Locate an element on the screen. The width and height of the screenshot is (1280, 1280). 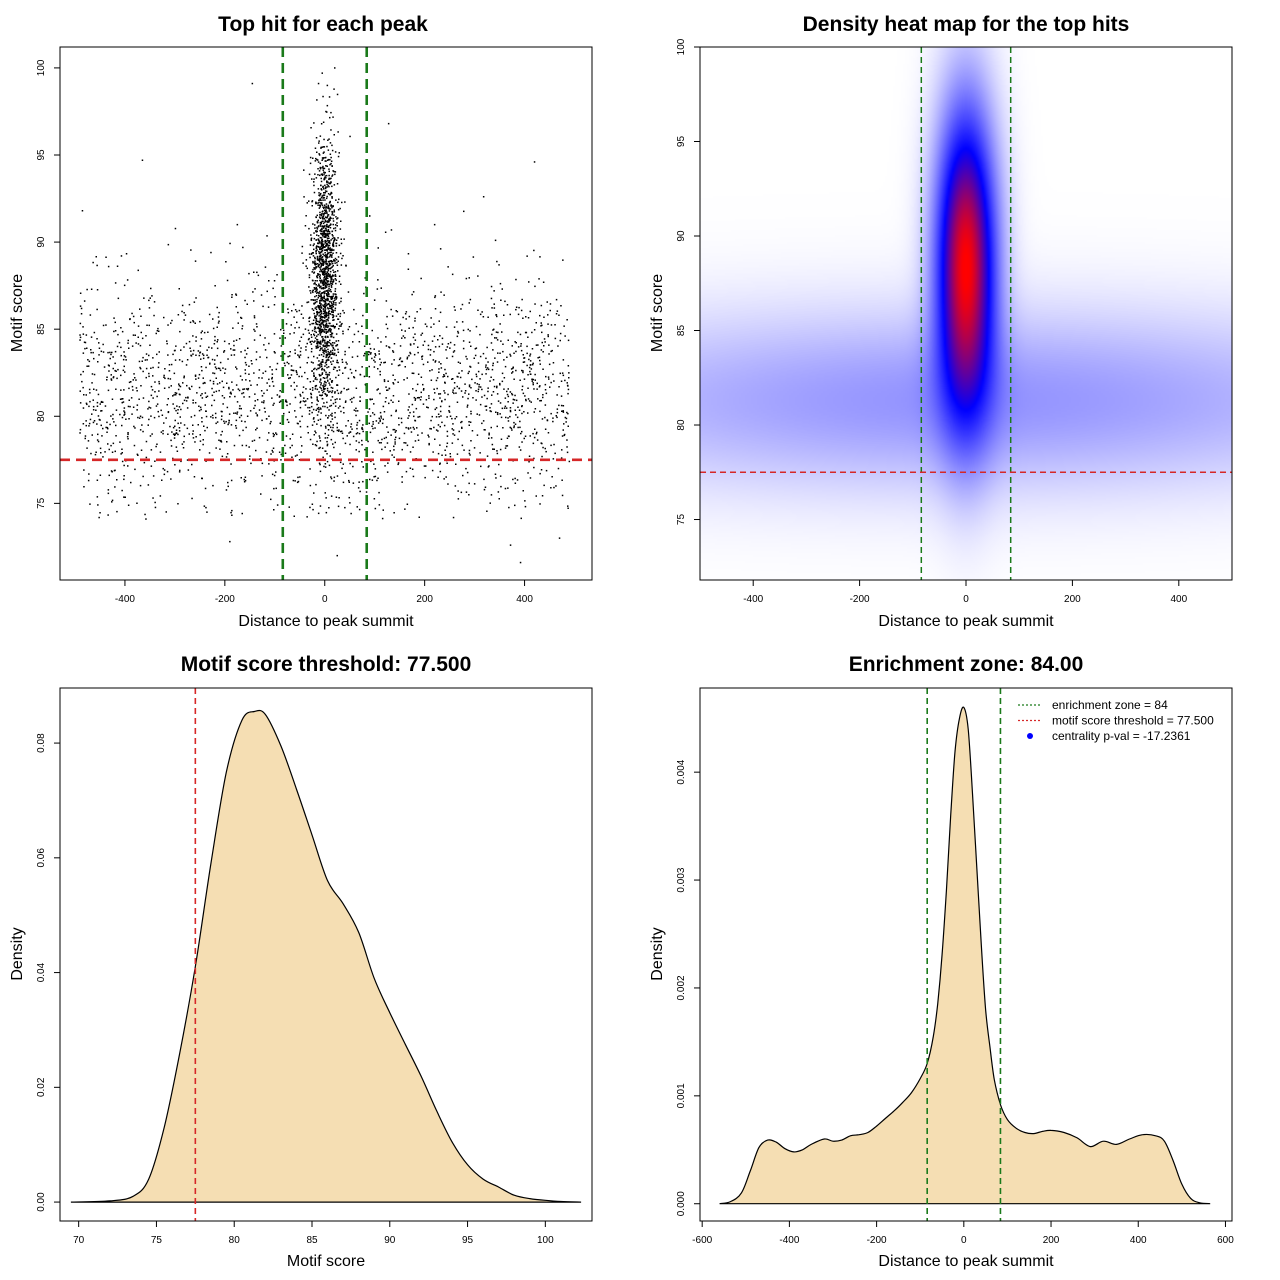
score-density-x-tick-label: 70 is located at coordinates (79, 1240).